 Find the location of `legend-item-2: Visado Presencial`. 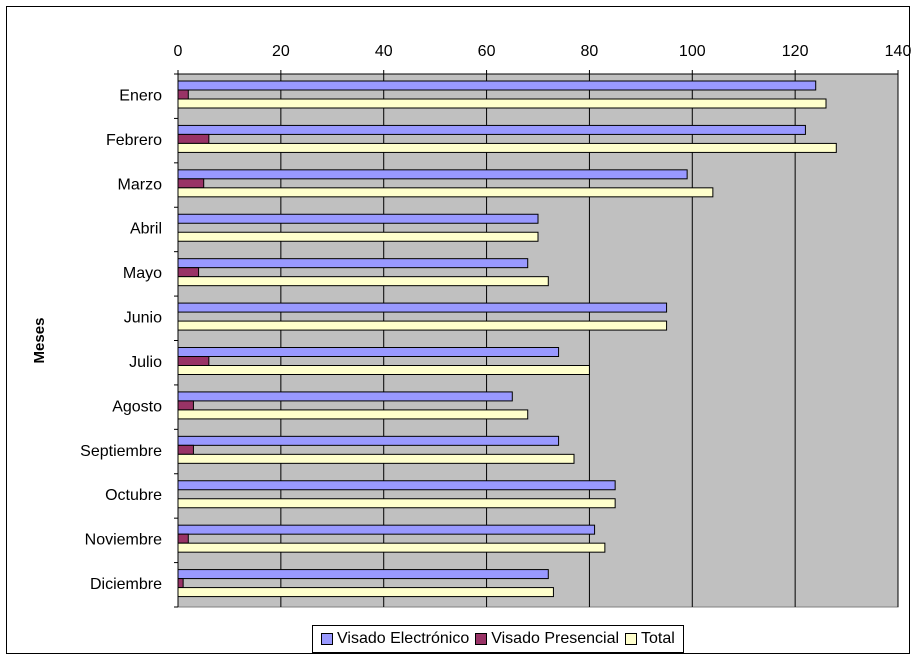

legend-item-2: Visado Presencial is located at coordinates (547, 639).